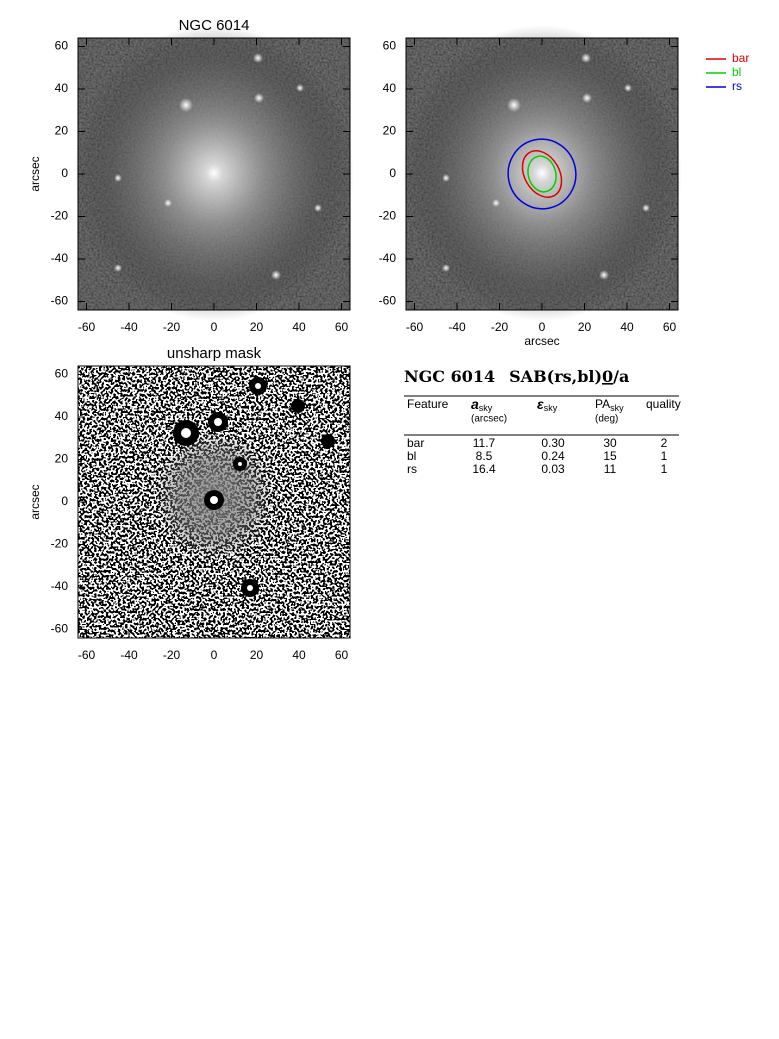 Image resolution: width=779 pixels, height=1039 pixels. What do you see at coordinates (214, 353) in the screenshot?
I see `panel-title: unsharp mask` at bounding box center [214, 353].